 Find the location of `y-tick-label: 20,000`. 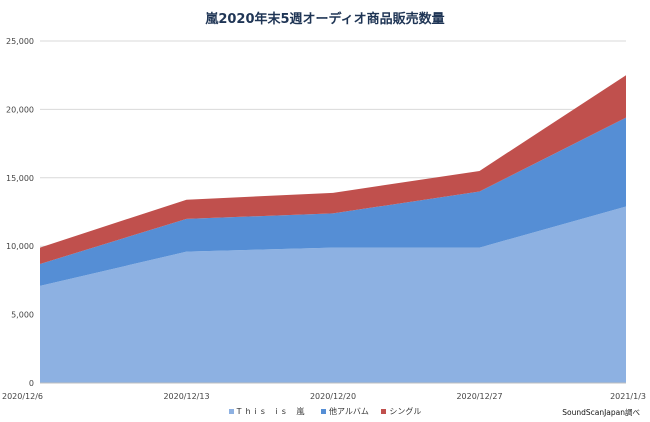

y-tick-label: 20,000 is located at coordinates (20, 109).